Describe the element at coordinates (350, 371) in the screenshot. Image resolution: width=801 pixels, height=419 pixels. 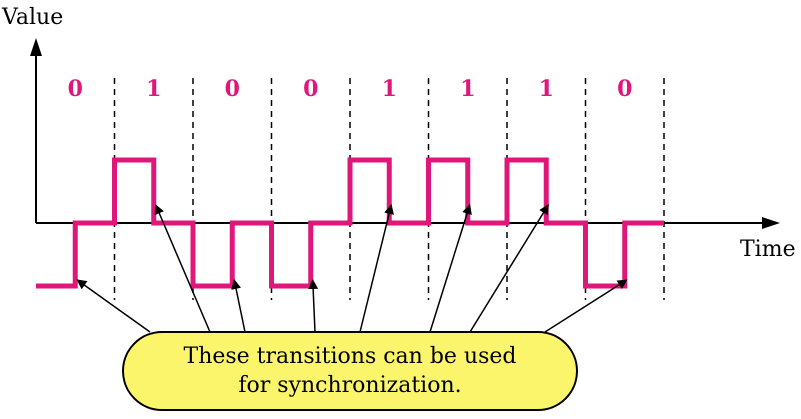
I see `callout-bubble` at that location.